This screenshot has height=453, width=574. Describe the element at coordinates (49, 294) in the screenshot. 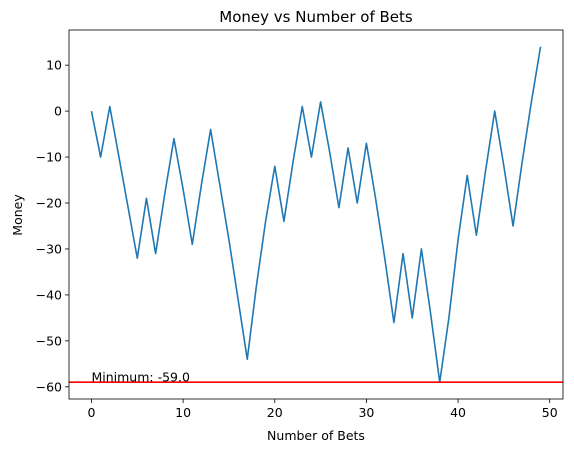

I see `y-tick-label: −40` at that location.